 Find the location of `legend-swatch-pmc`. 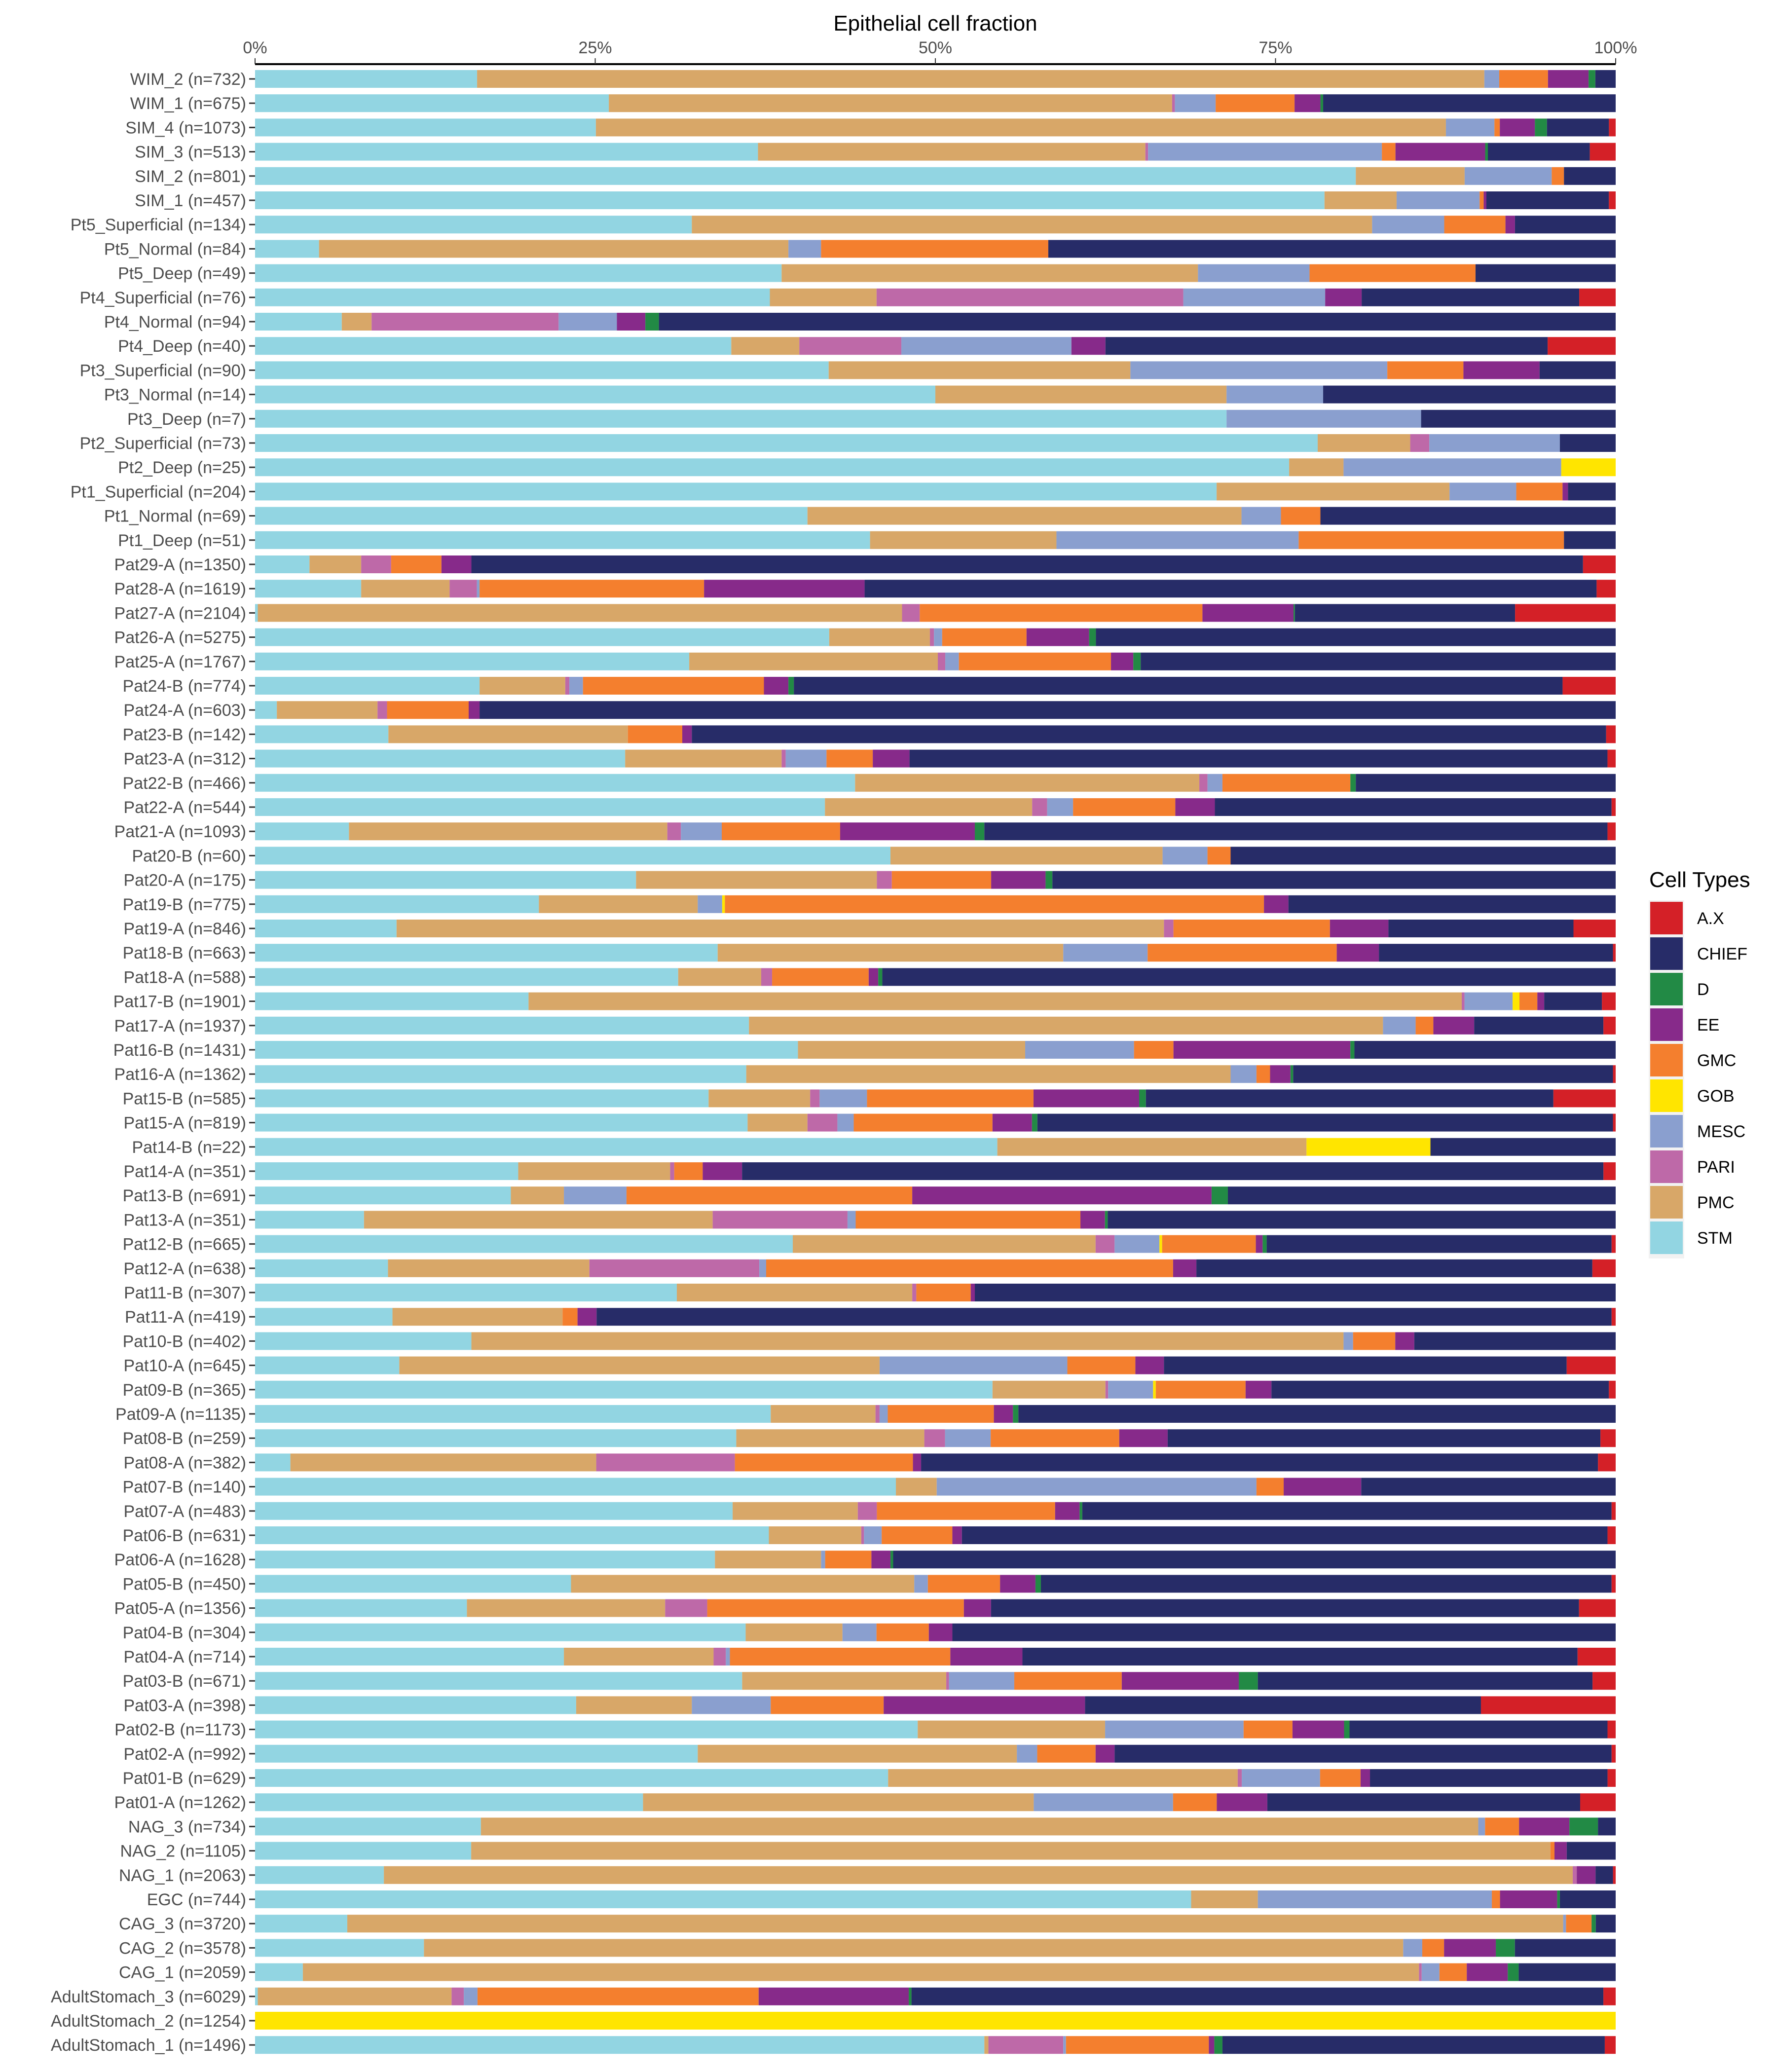

legend-swatch-pmc is located at coordinates (1667, 1202).